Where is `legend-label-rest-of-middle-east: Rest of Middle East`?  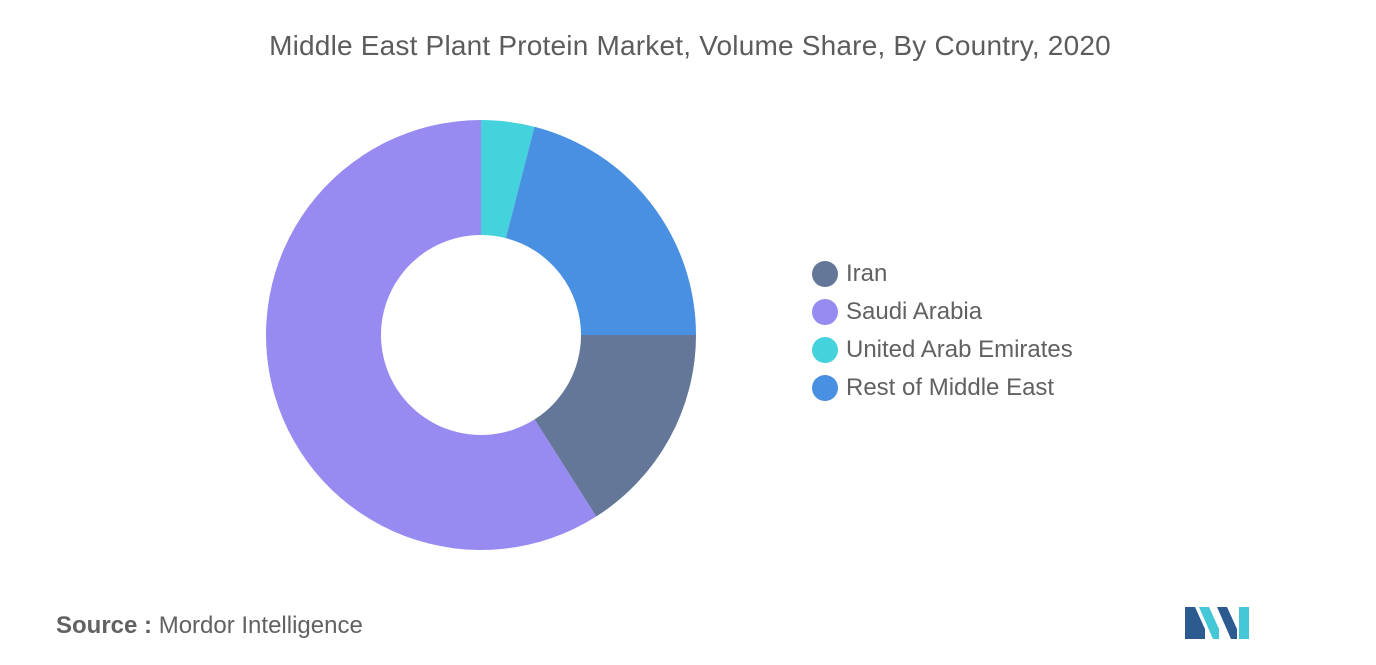
legend-label-rest-of-middle-east: Rest of Middle East is located at coordinates (950, 387).